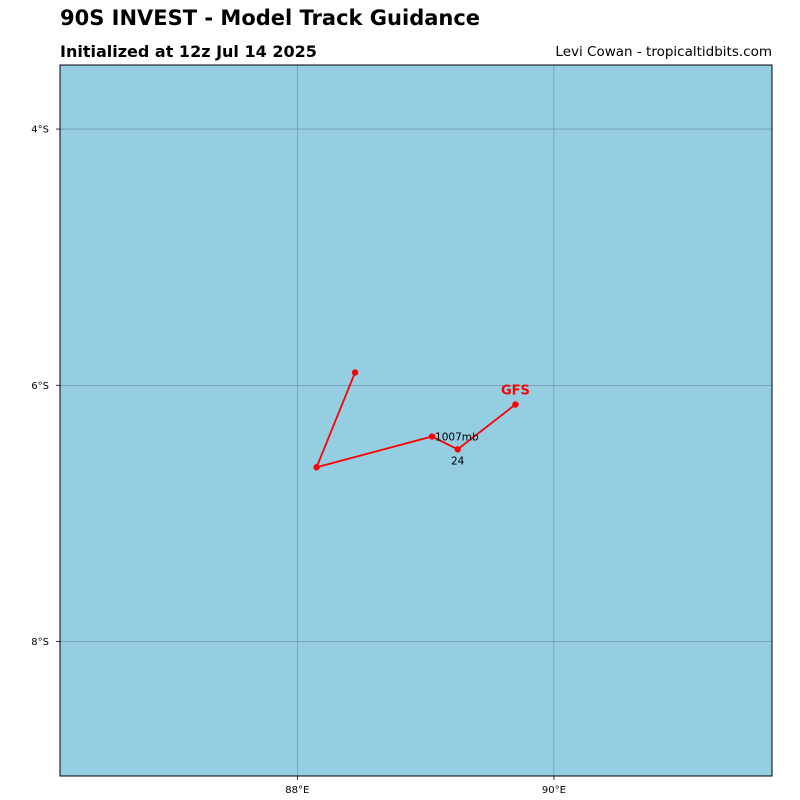 This screenshot has width=800, height=800. Describe the element at coordinates (188, 51) in the screenshot. I see `map-subtitle: Initialized at 12z Jul 14 2025` at that location.